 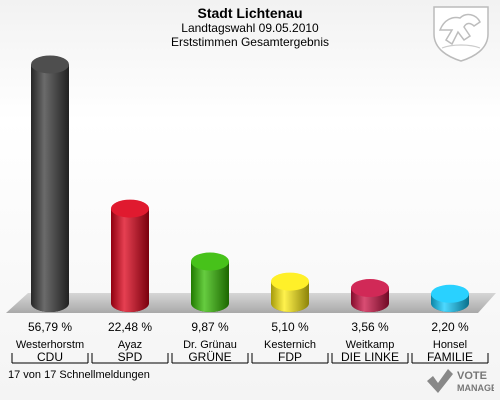 I want to click on chart-subtitle-date: Landtagswahl 09.05.2010, so click(x=250, y=28).